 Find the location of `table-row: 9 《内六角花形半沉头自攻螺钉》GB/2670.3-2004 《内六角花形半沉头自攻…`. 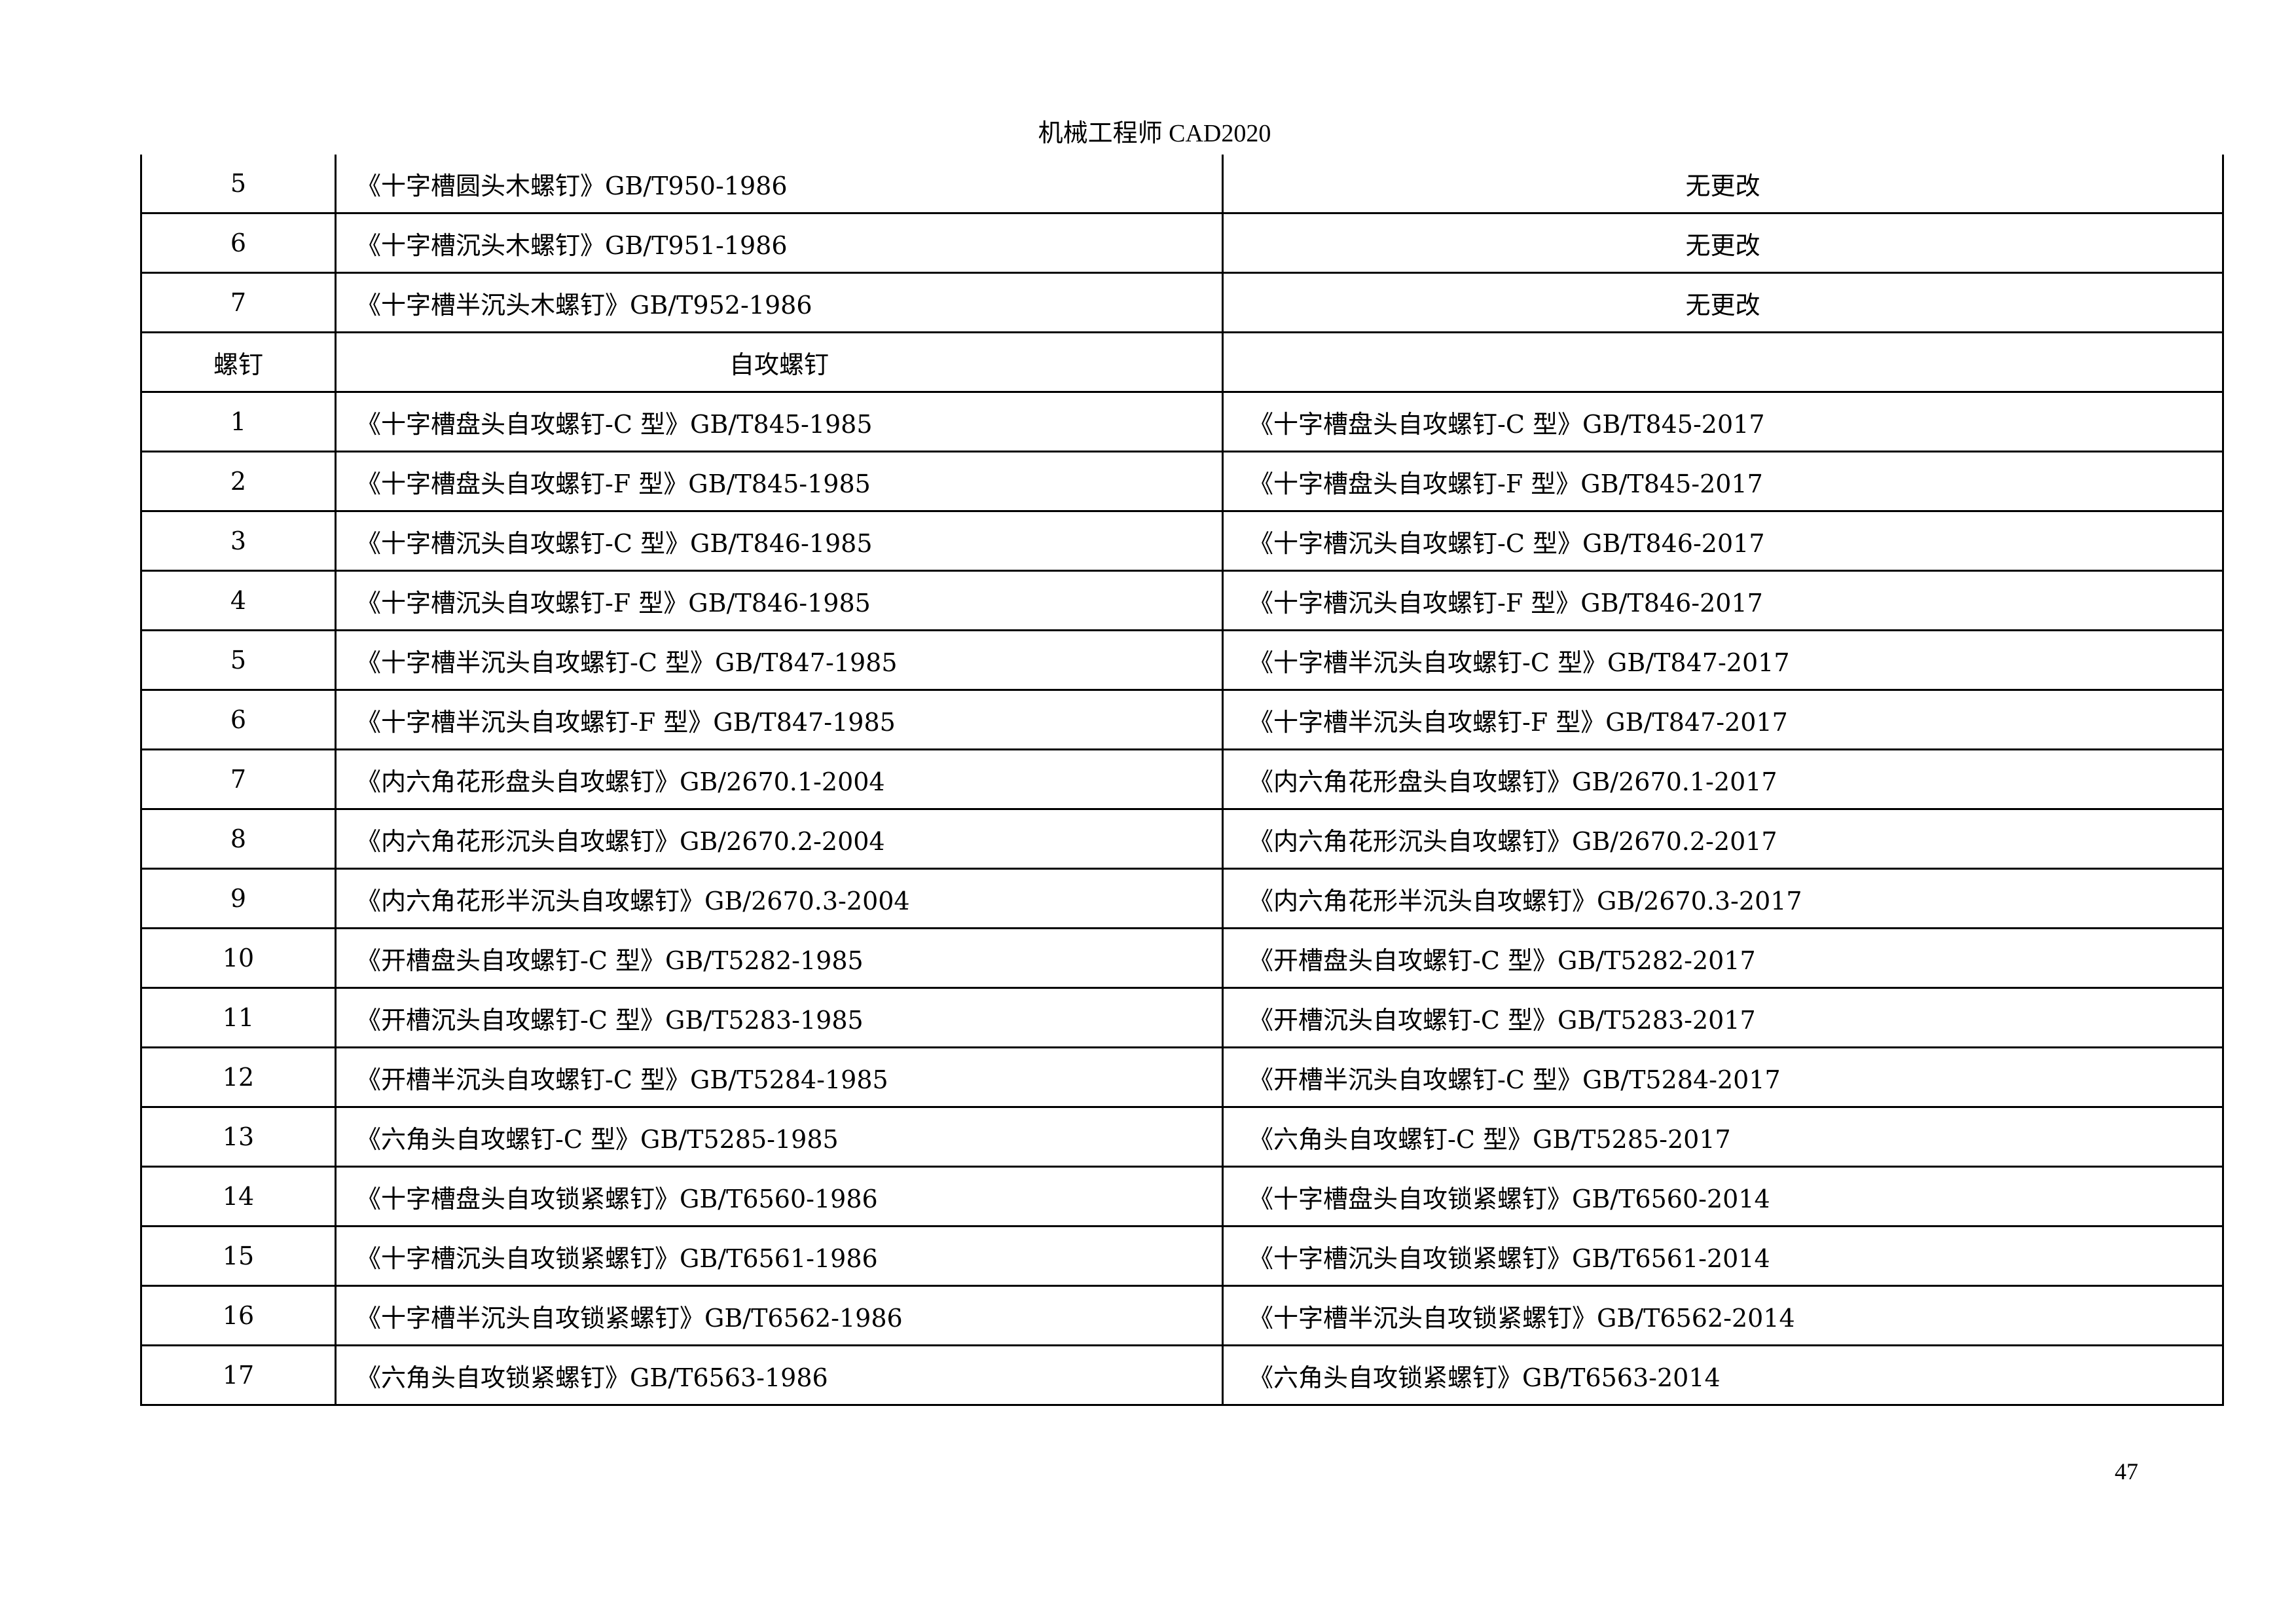

table-row: 9 《内六角花形半沉头自攻螺钉》GB/2670.3-2004 《内六角花形半沉头自攻… is located at coordinates (1182, 898).